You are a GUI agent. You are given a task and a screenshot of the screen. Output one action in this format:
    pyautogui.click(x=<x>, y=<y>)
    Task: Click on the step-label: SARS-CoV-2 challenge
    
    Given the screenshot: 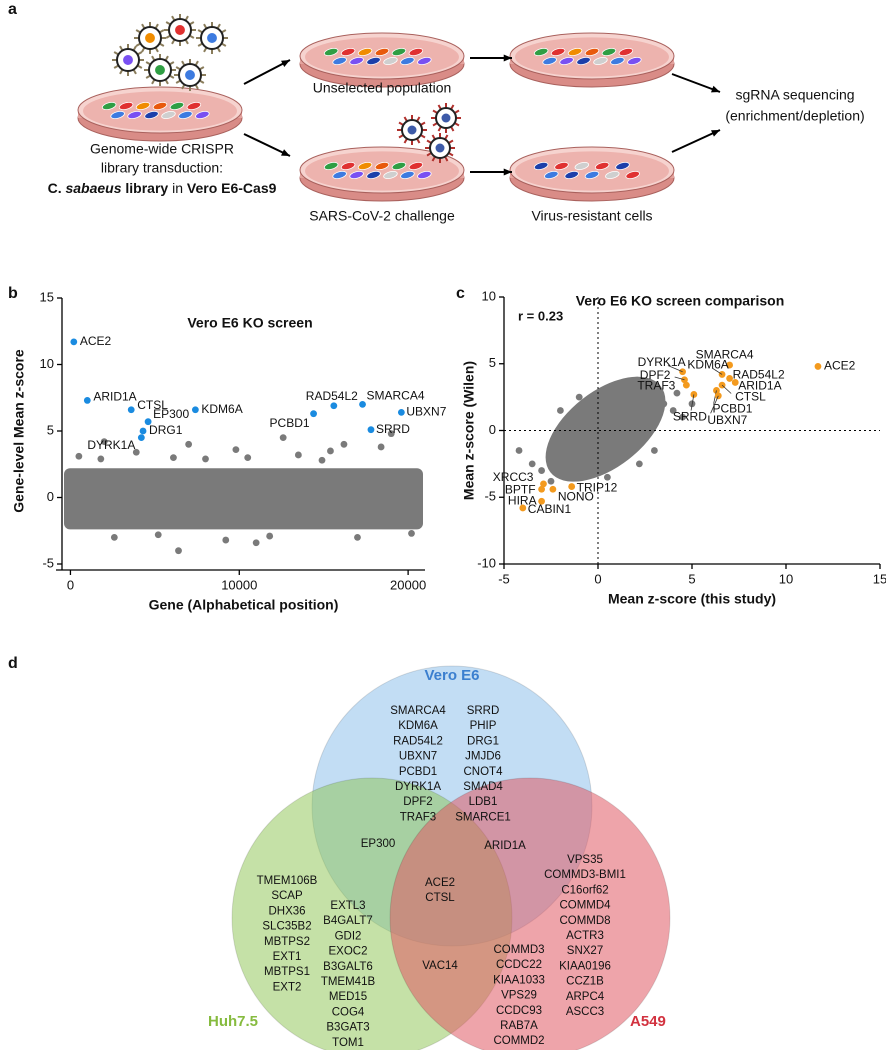 What is the action you would take?
    pyautogui.click(x=382, y=216)
    